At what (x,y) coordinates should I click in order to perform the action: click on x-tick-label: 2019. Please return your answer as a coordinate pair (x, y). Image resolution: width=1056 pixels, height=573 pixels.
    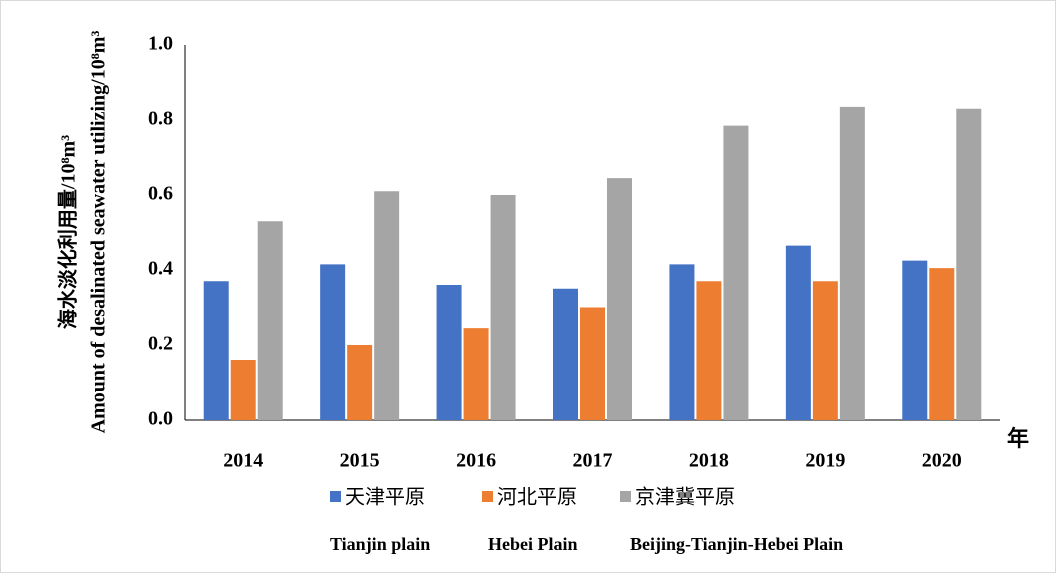
    Looking at the image, I should click on (825, 461).